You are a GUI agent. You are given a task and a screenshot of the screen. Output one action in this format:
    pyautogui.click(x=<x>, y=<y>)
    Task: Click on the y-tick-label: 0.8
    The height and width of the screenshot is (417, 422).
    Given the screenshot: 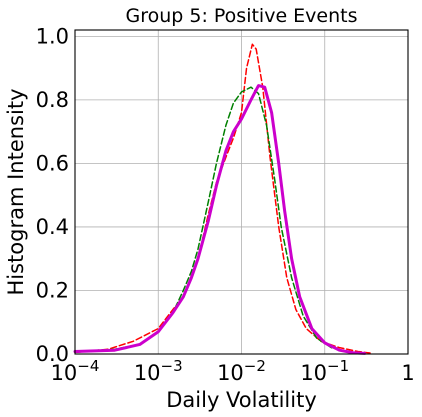 What is the action you would take?
    pyautogui.click(x=52, y=100)
    